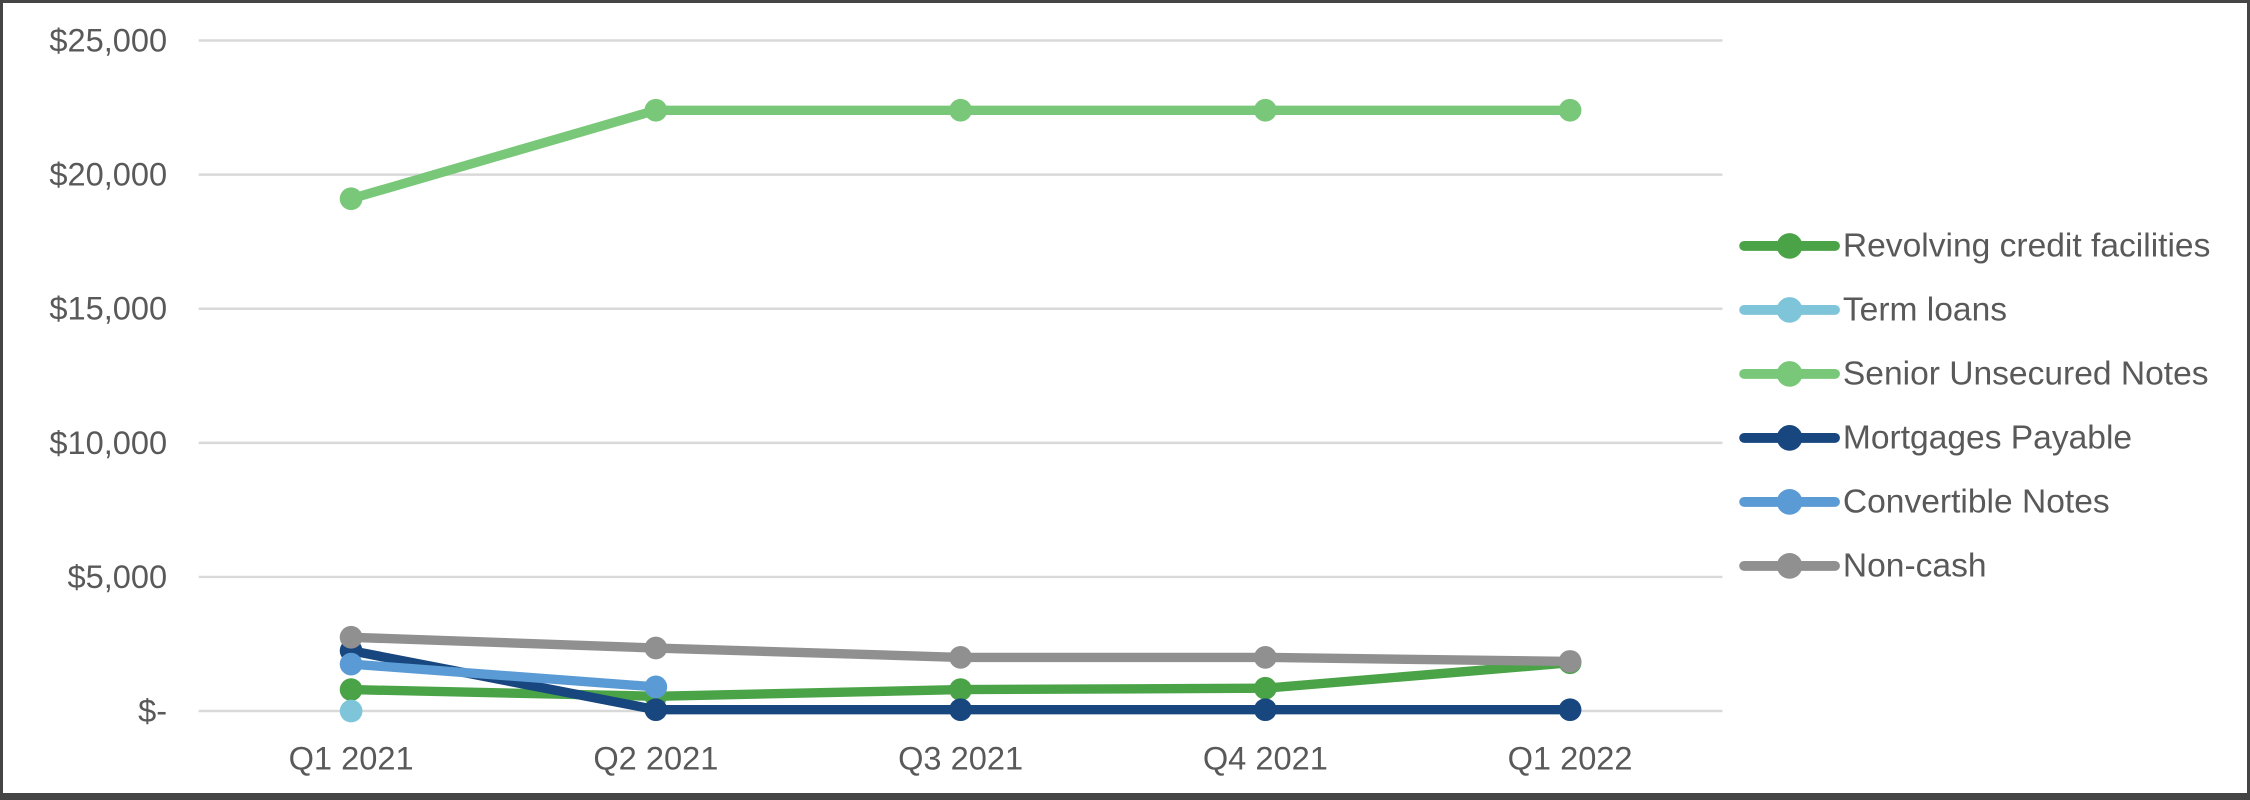 The height and width of the screenshot is (800, 2250). I want to click on y-axis-tick-label: $-, so click(152, 711).